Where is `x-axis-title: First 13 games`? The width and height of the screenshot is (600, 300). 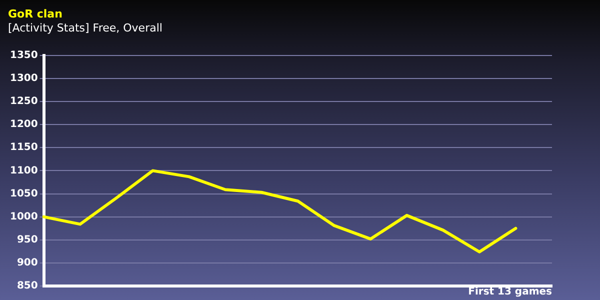
x-axis-title: First 13 games is located at coordinates (510, 292).